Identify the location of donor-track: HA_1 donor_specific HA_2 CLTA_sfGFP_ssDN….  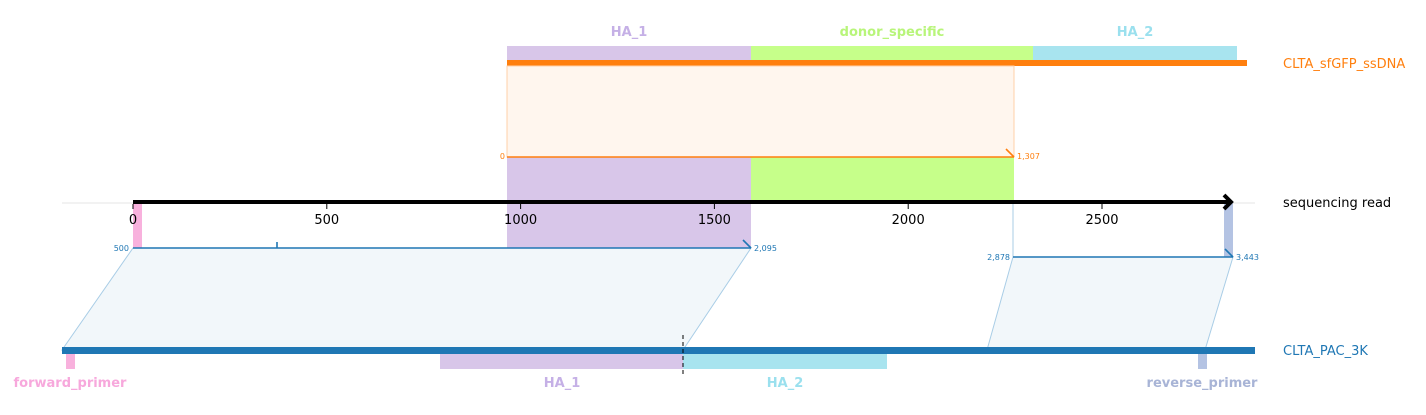
(956, 48).